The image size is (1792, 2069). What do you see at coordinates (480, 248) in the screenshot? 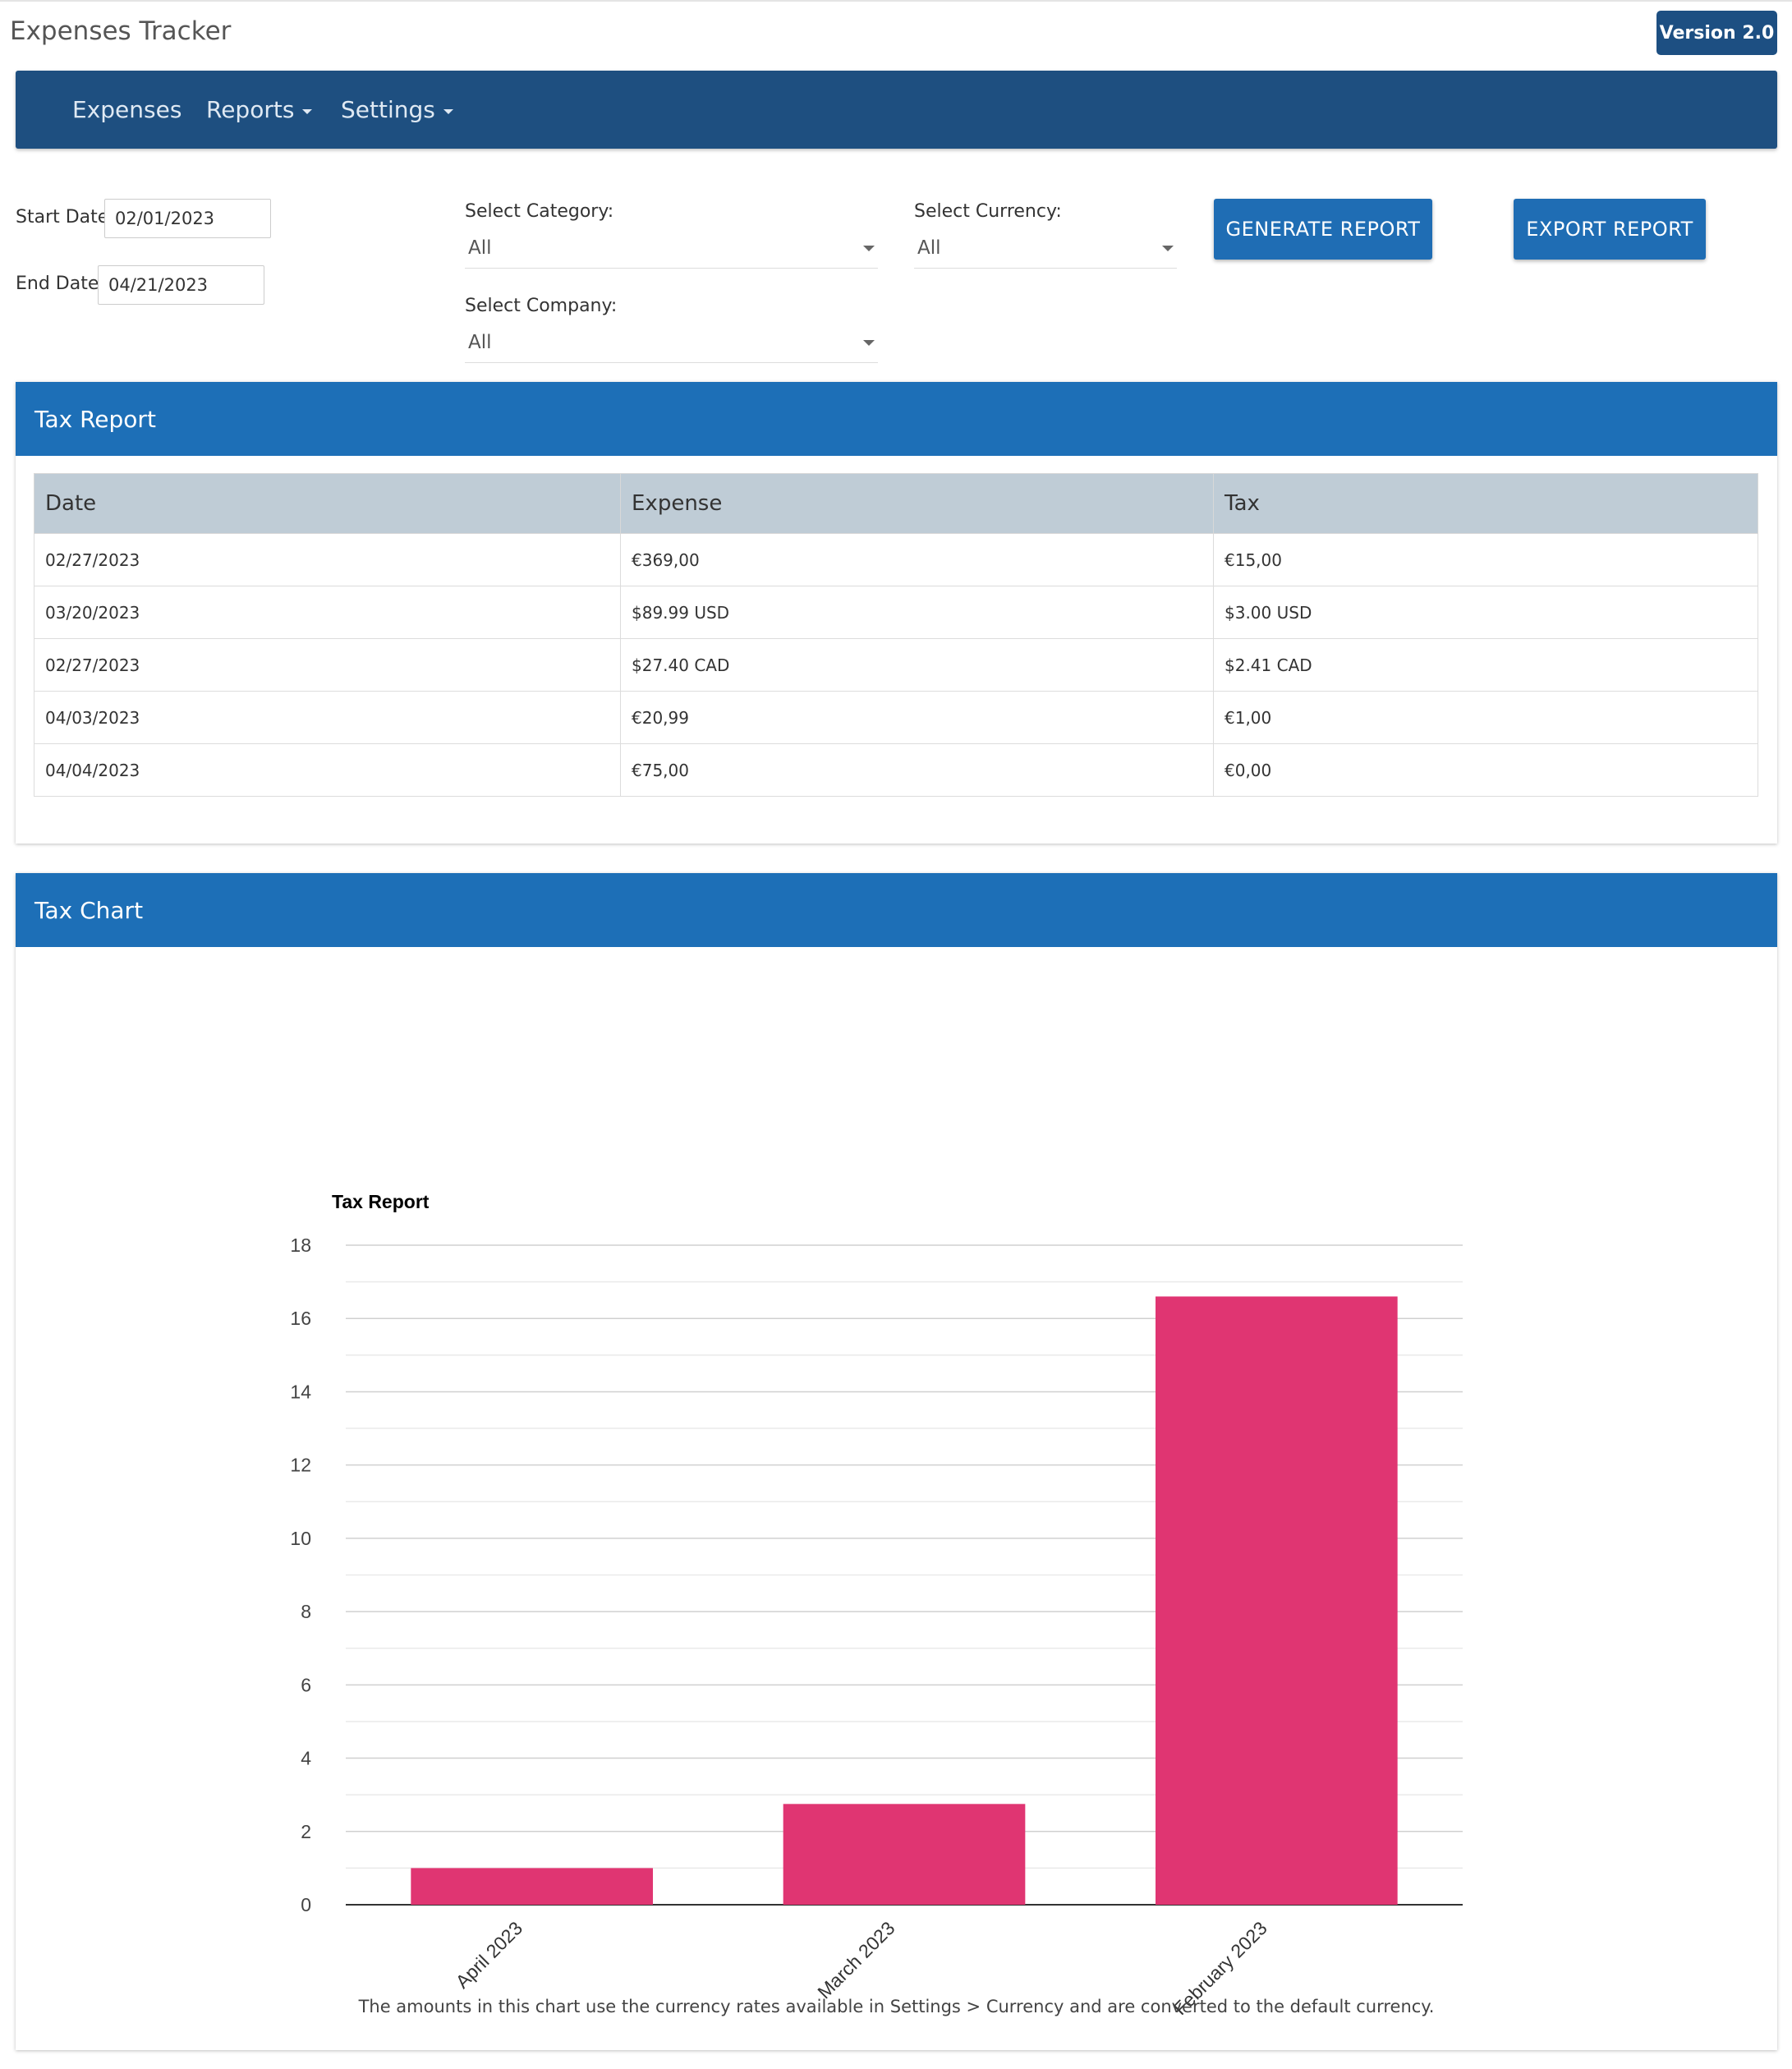
I see `category-selected-value: All` at bounding box center [480, 248].